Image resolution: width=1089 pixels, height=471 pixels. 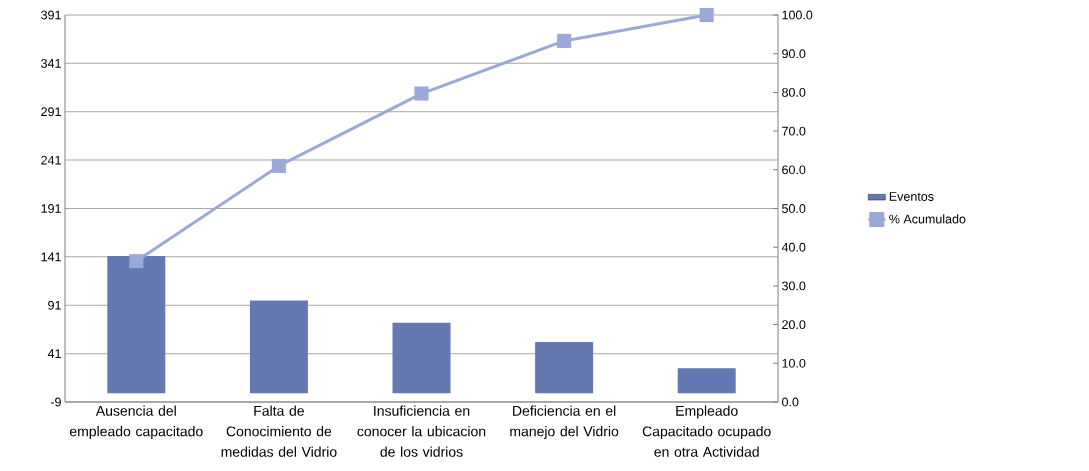 I want to click on y-tick-label: 141, so click(x=51, y=257).